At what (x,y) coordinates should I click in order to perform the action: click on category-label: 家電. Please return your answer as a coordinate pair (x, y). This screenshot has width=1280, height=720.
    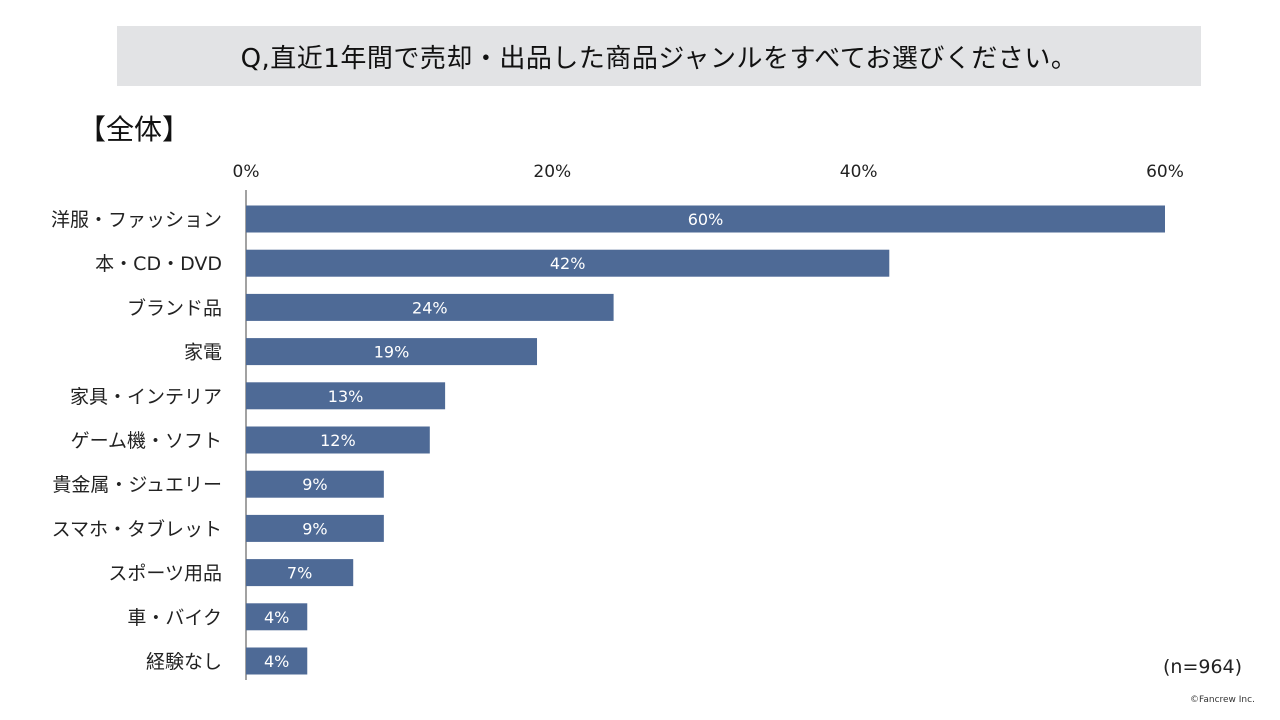
    Looking at the image, I should click on (203, 353).